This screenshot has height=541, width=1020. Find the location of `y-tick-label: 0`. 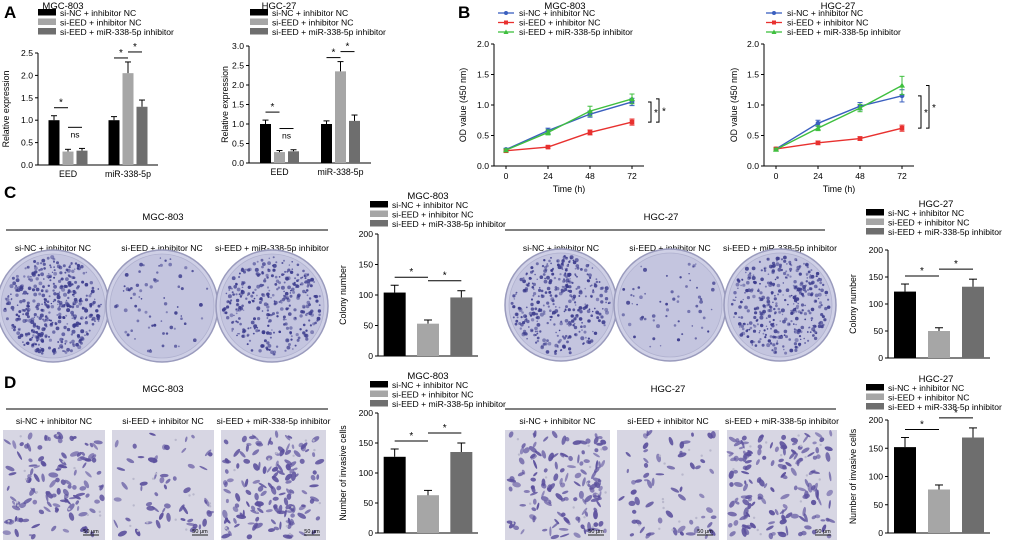

y-tick-label: 0 is located at coordinates (370, 356).